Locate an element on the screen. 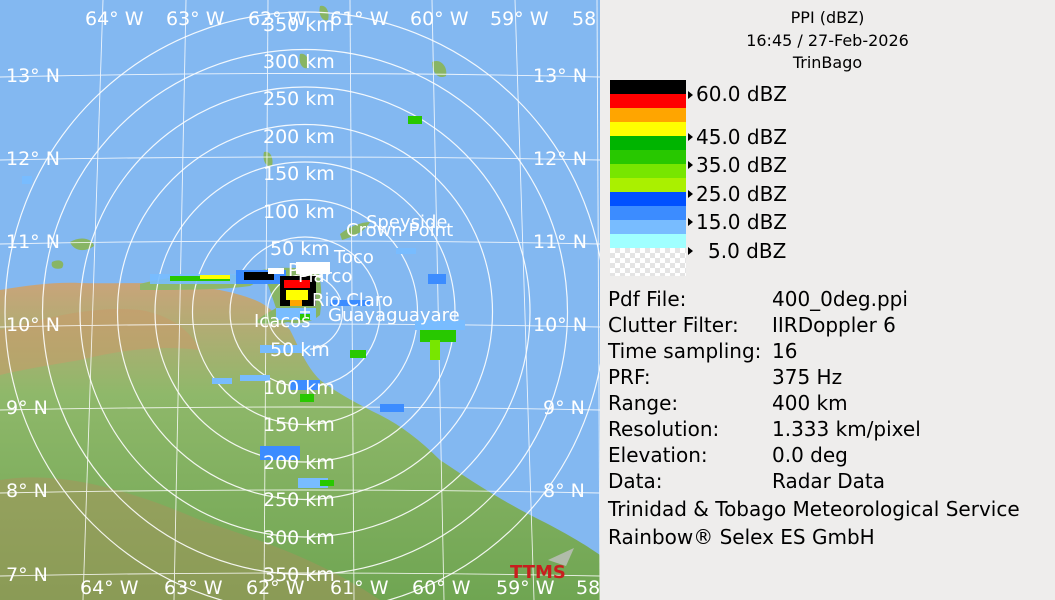 The width and height of the screenshot is (1055, 600). grenada-island is located at coordinates (268, 159).